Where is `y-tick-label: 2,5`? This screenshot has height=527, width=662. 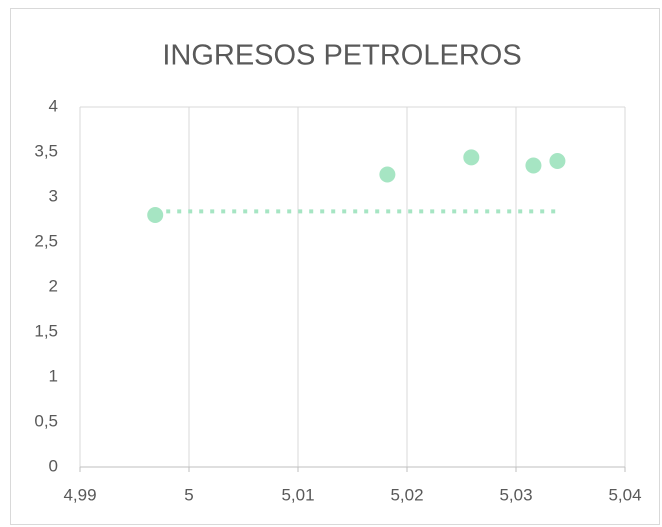
y-tick-label: 2,5 is located at coordinates (46, 240).